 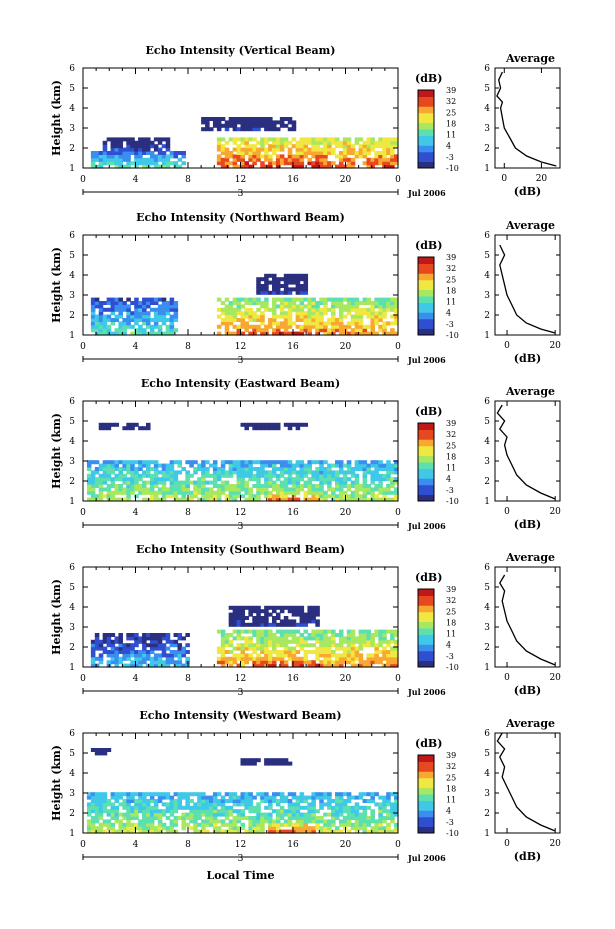 I want to click on day-label: 3, so click(x=241, y=361).